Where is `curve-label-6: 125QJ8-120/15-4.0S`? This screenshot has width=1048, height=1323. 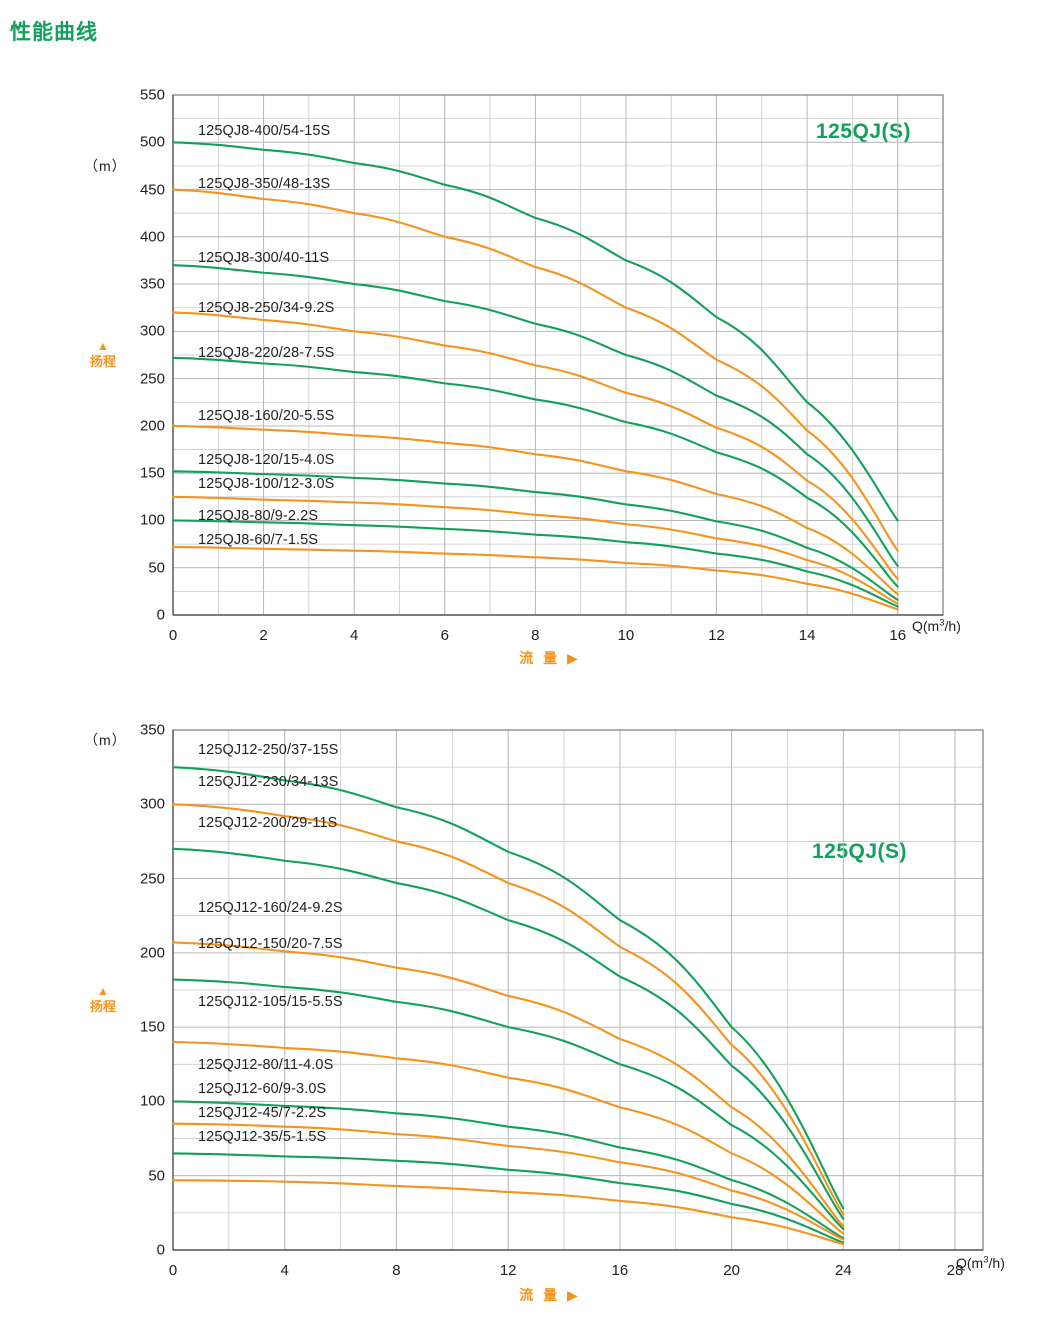 curve-label-6: 125QJ8-120/15-4.0S is located at coordinates (266, 460).